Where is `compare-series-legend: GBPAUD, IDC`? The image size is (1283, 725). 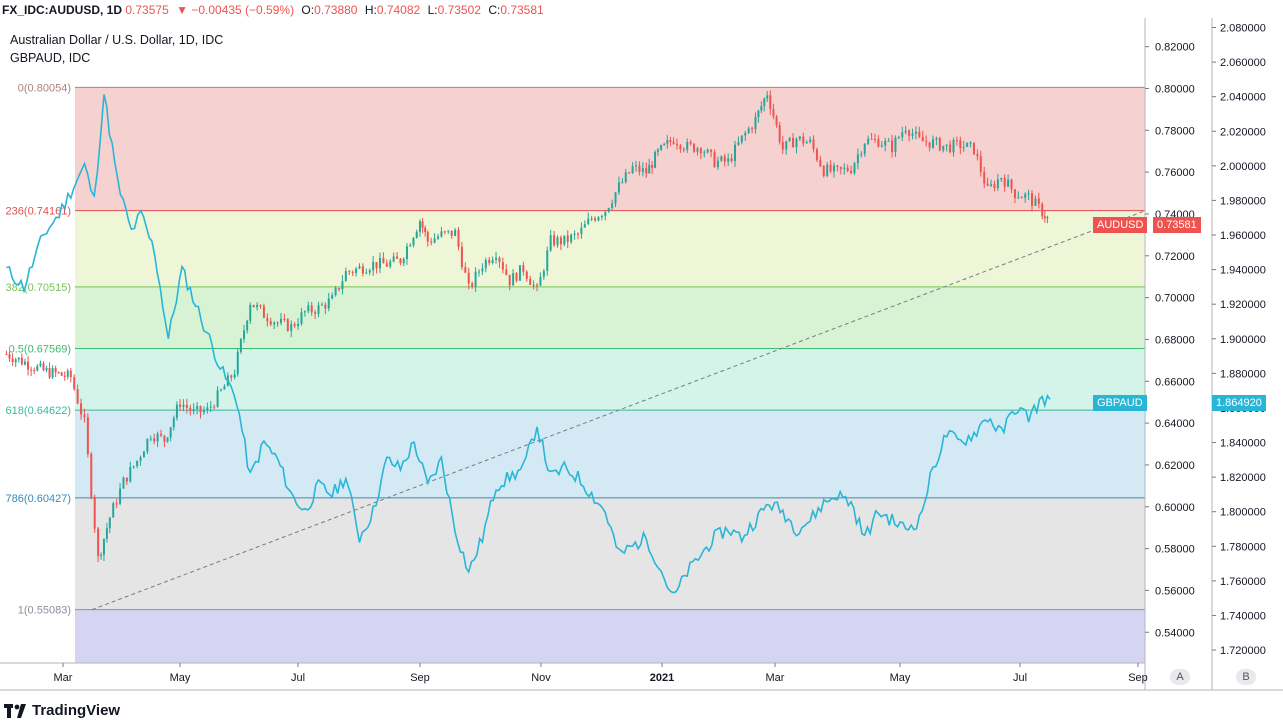 compare-series-legend: GBPAUD, IDC is located at coordinates (50, 58).